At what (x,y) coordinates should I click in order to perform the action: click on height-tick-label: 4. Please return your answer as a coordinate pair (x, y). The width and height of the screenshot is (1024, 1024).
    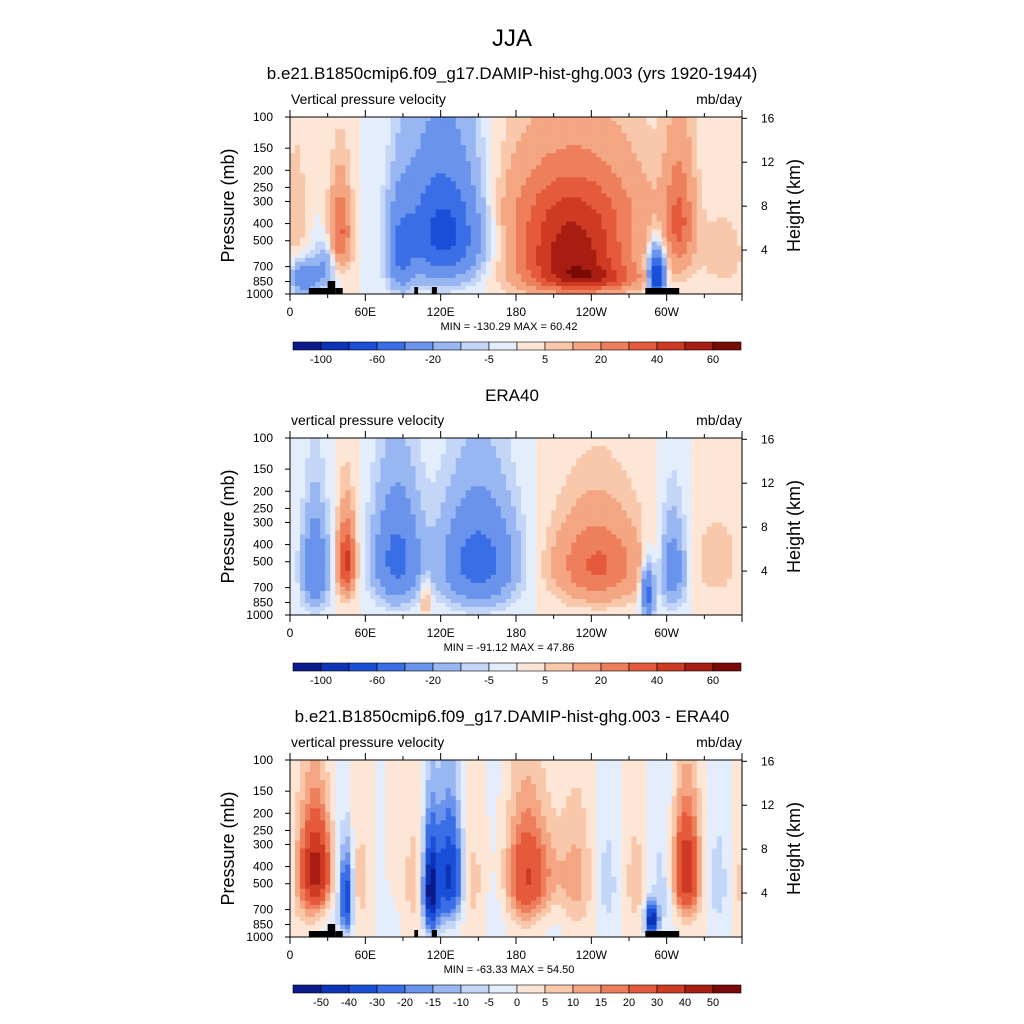
    Looking at the image, I should click on (764, 250).